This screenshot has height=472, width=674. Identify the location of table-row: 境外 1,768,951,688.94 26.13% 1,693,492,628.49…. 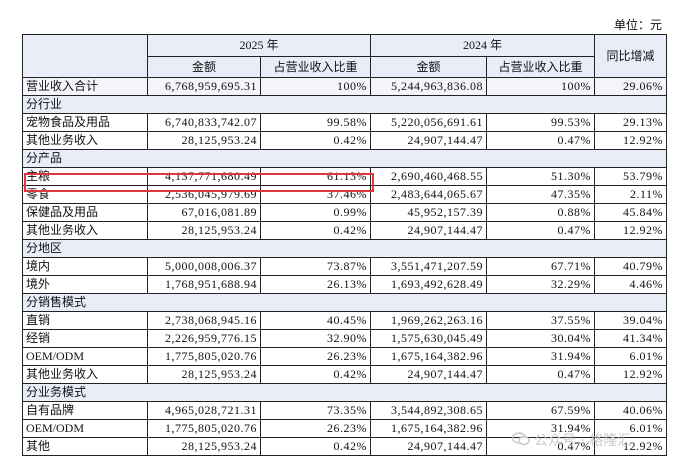
(345, 284).